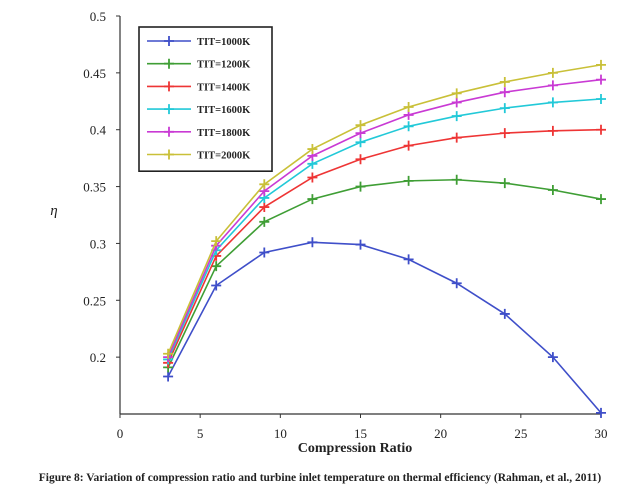  Describe the element at coordinates (200, 433) in the screenshot. I see `x-tick-label: 5` at that location.